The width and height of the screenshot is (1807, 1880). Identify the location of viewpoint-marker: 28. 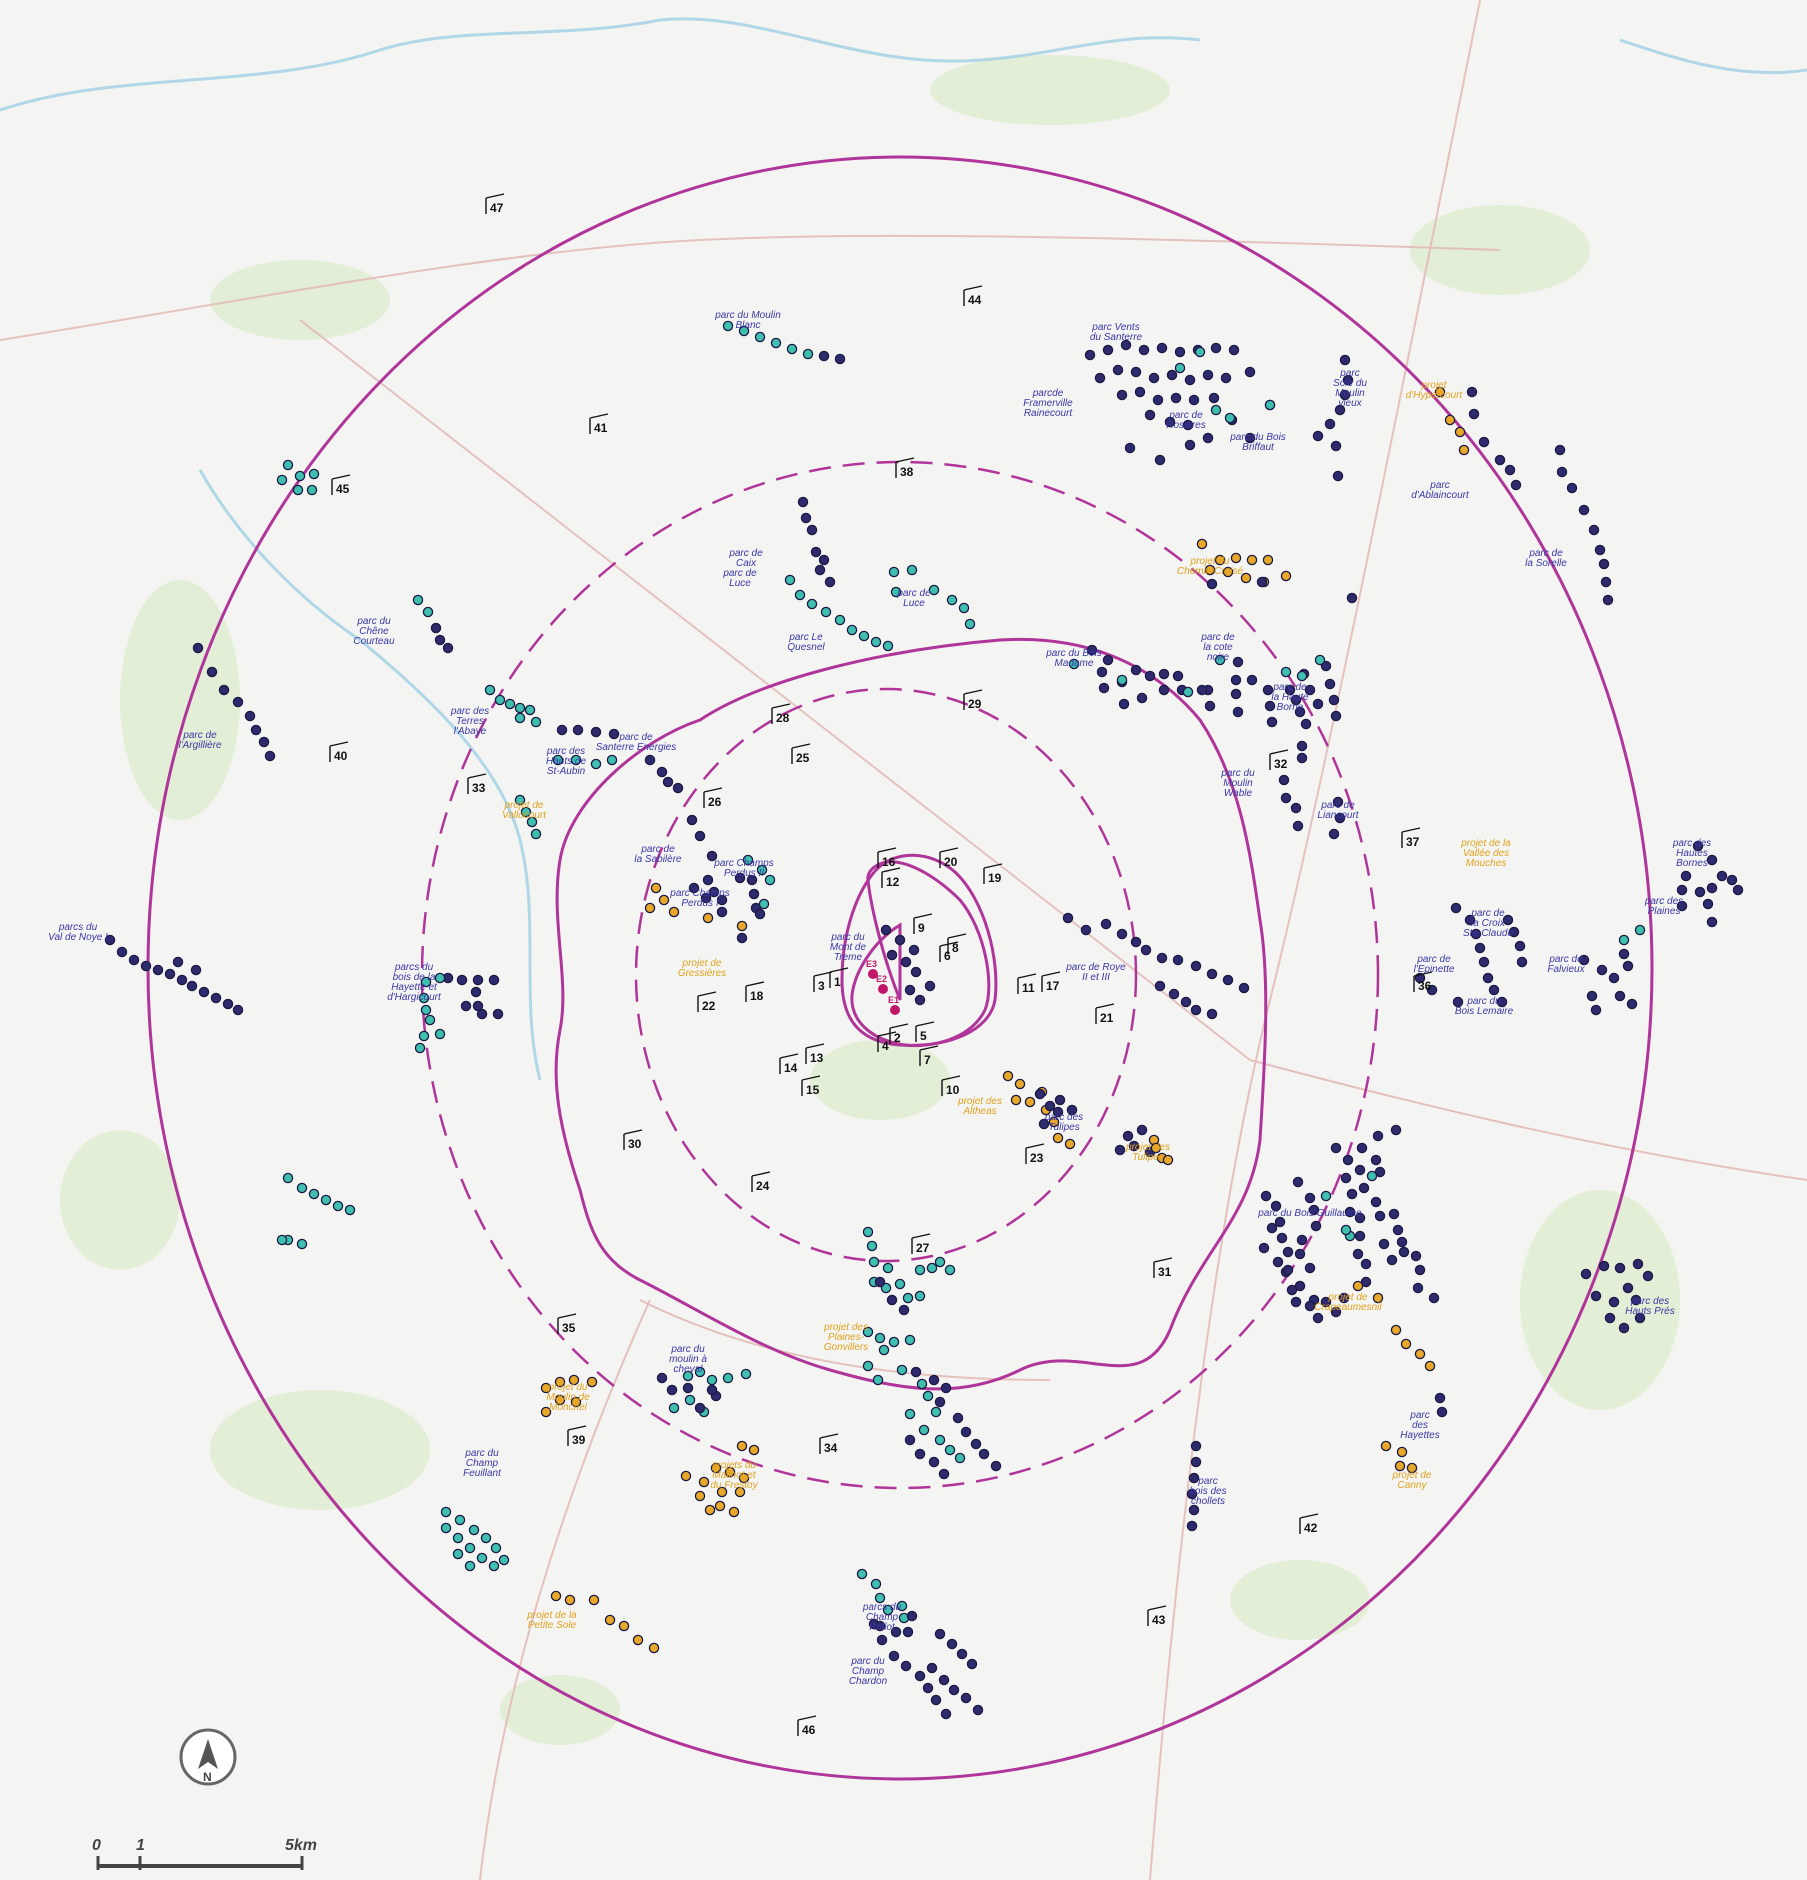
(781, 714).